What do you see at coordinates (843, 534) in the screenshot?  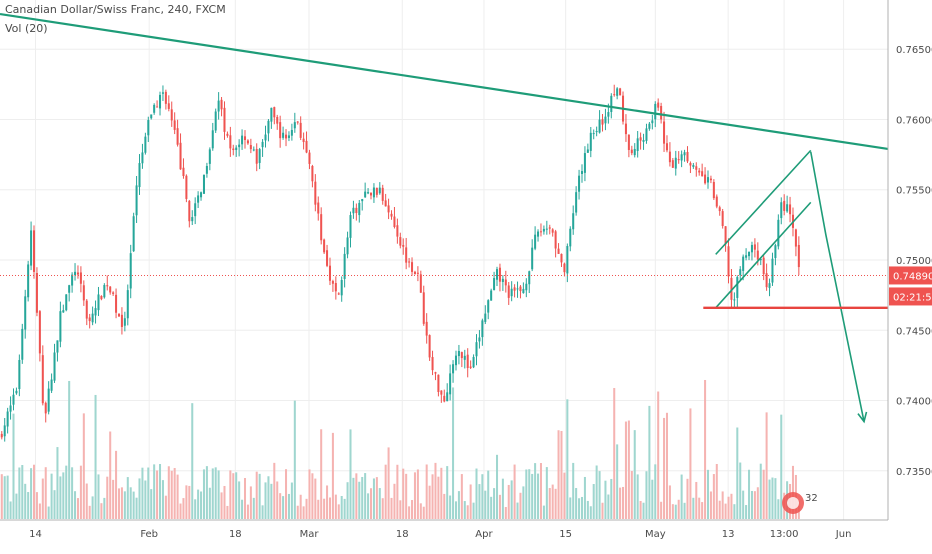 I see `time-tick-label: Jun` at bounding box center [843, 534].